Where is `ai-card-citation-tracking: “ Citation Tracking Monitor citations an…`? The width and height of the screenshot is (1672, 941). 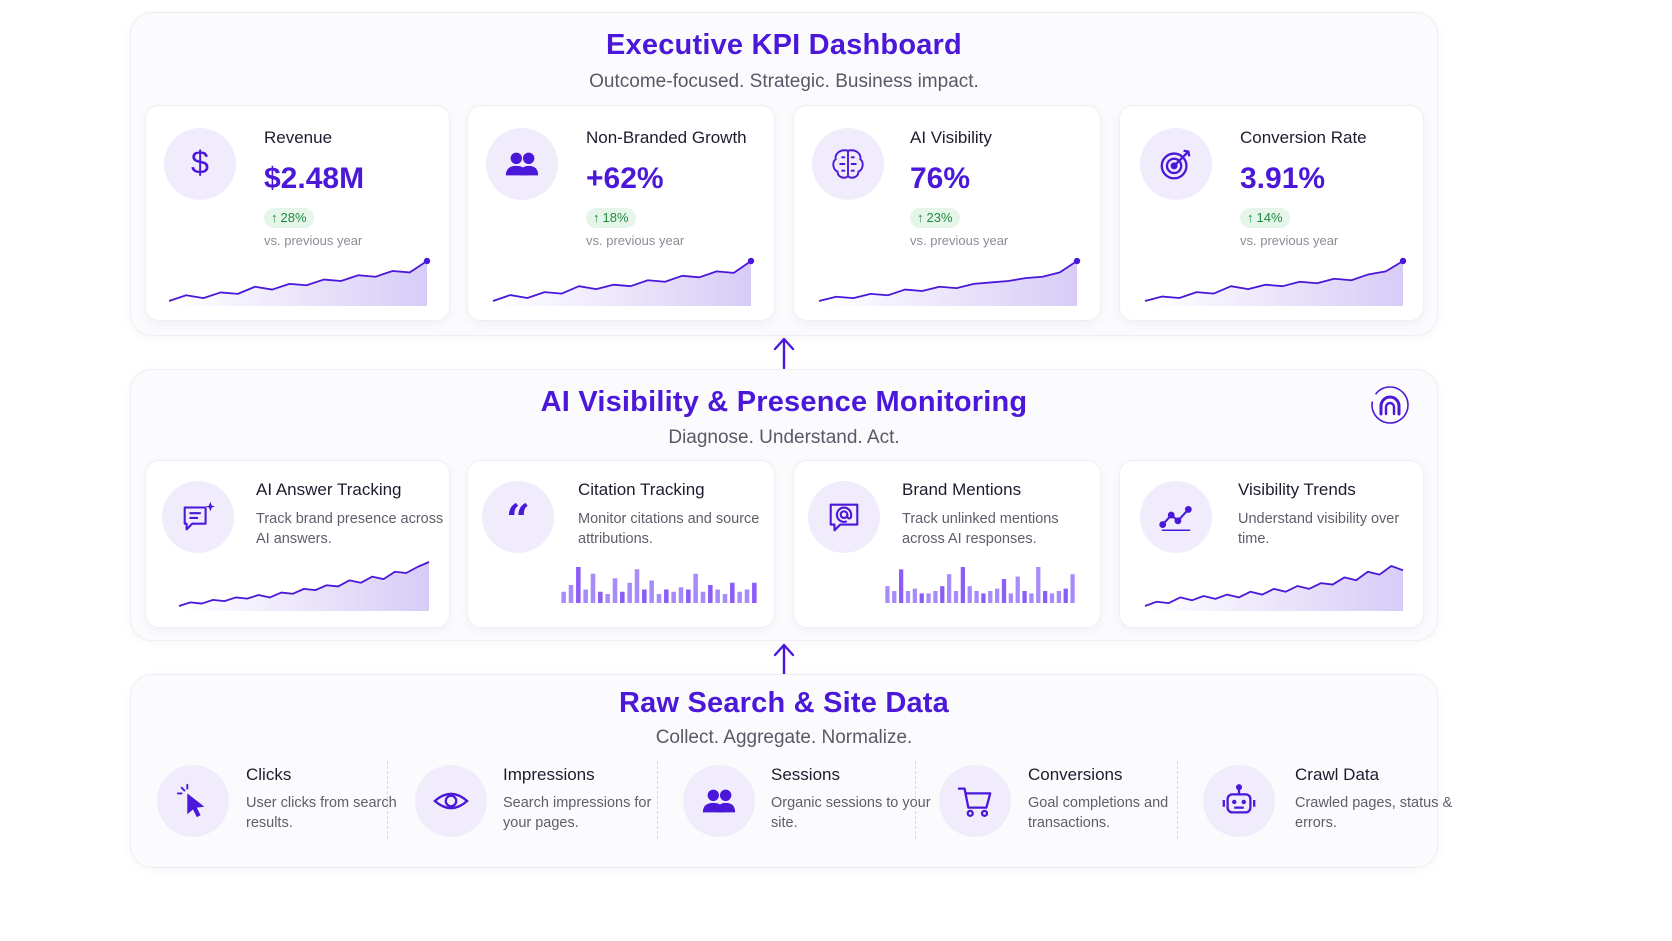
ai-card-citation-tracking: “ Citation Tracking Monitor citations an… is located at coordinates (621, 544).